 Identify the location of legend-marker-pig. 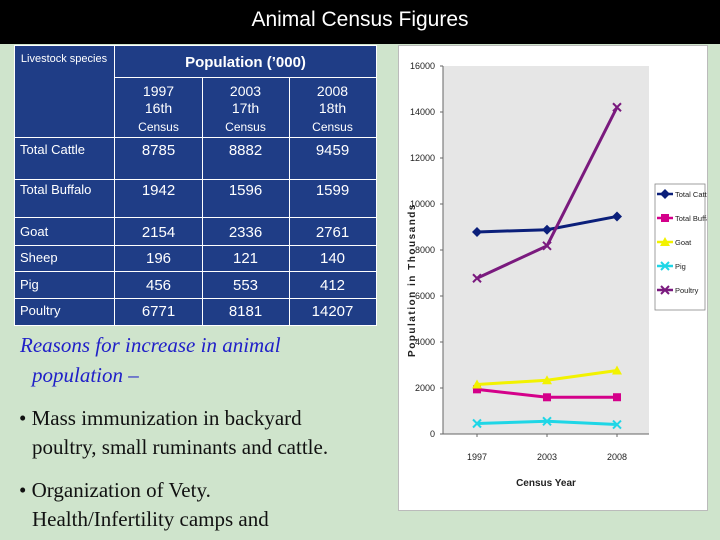
(665, 266).